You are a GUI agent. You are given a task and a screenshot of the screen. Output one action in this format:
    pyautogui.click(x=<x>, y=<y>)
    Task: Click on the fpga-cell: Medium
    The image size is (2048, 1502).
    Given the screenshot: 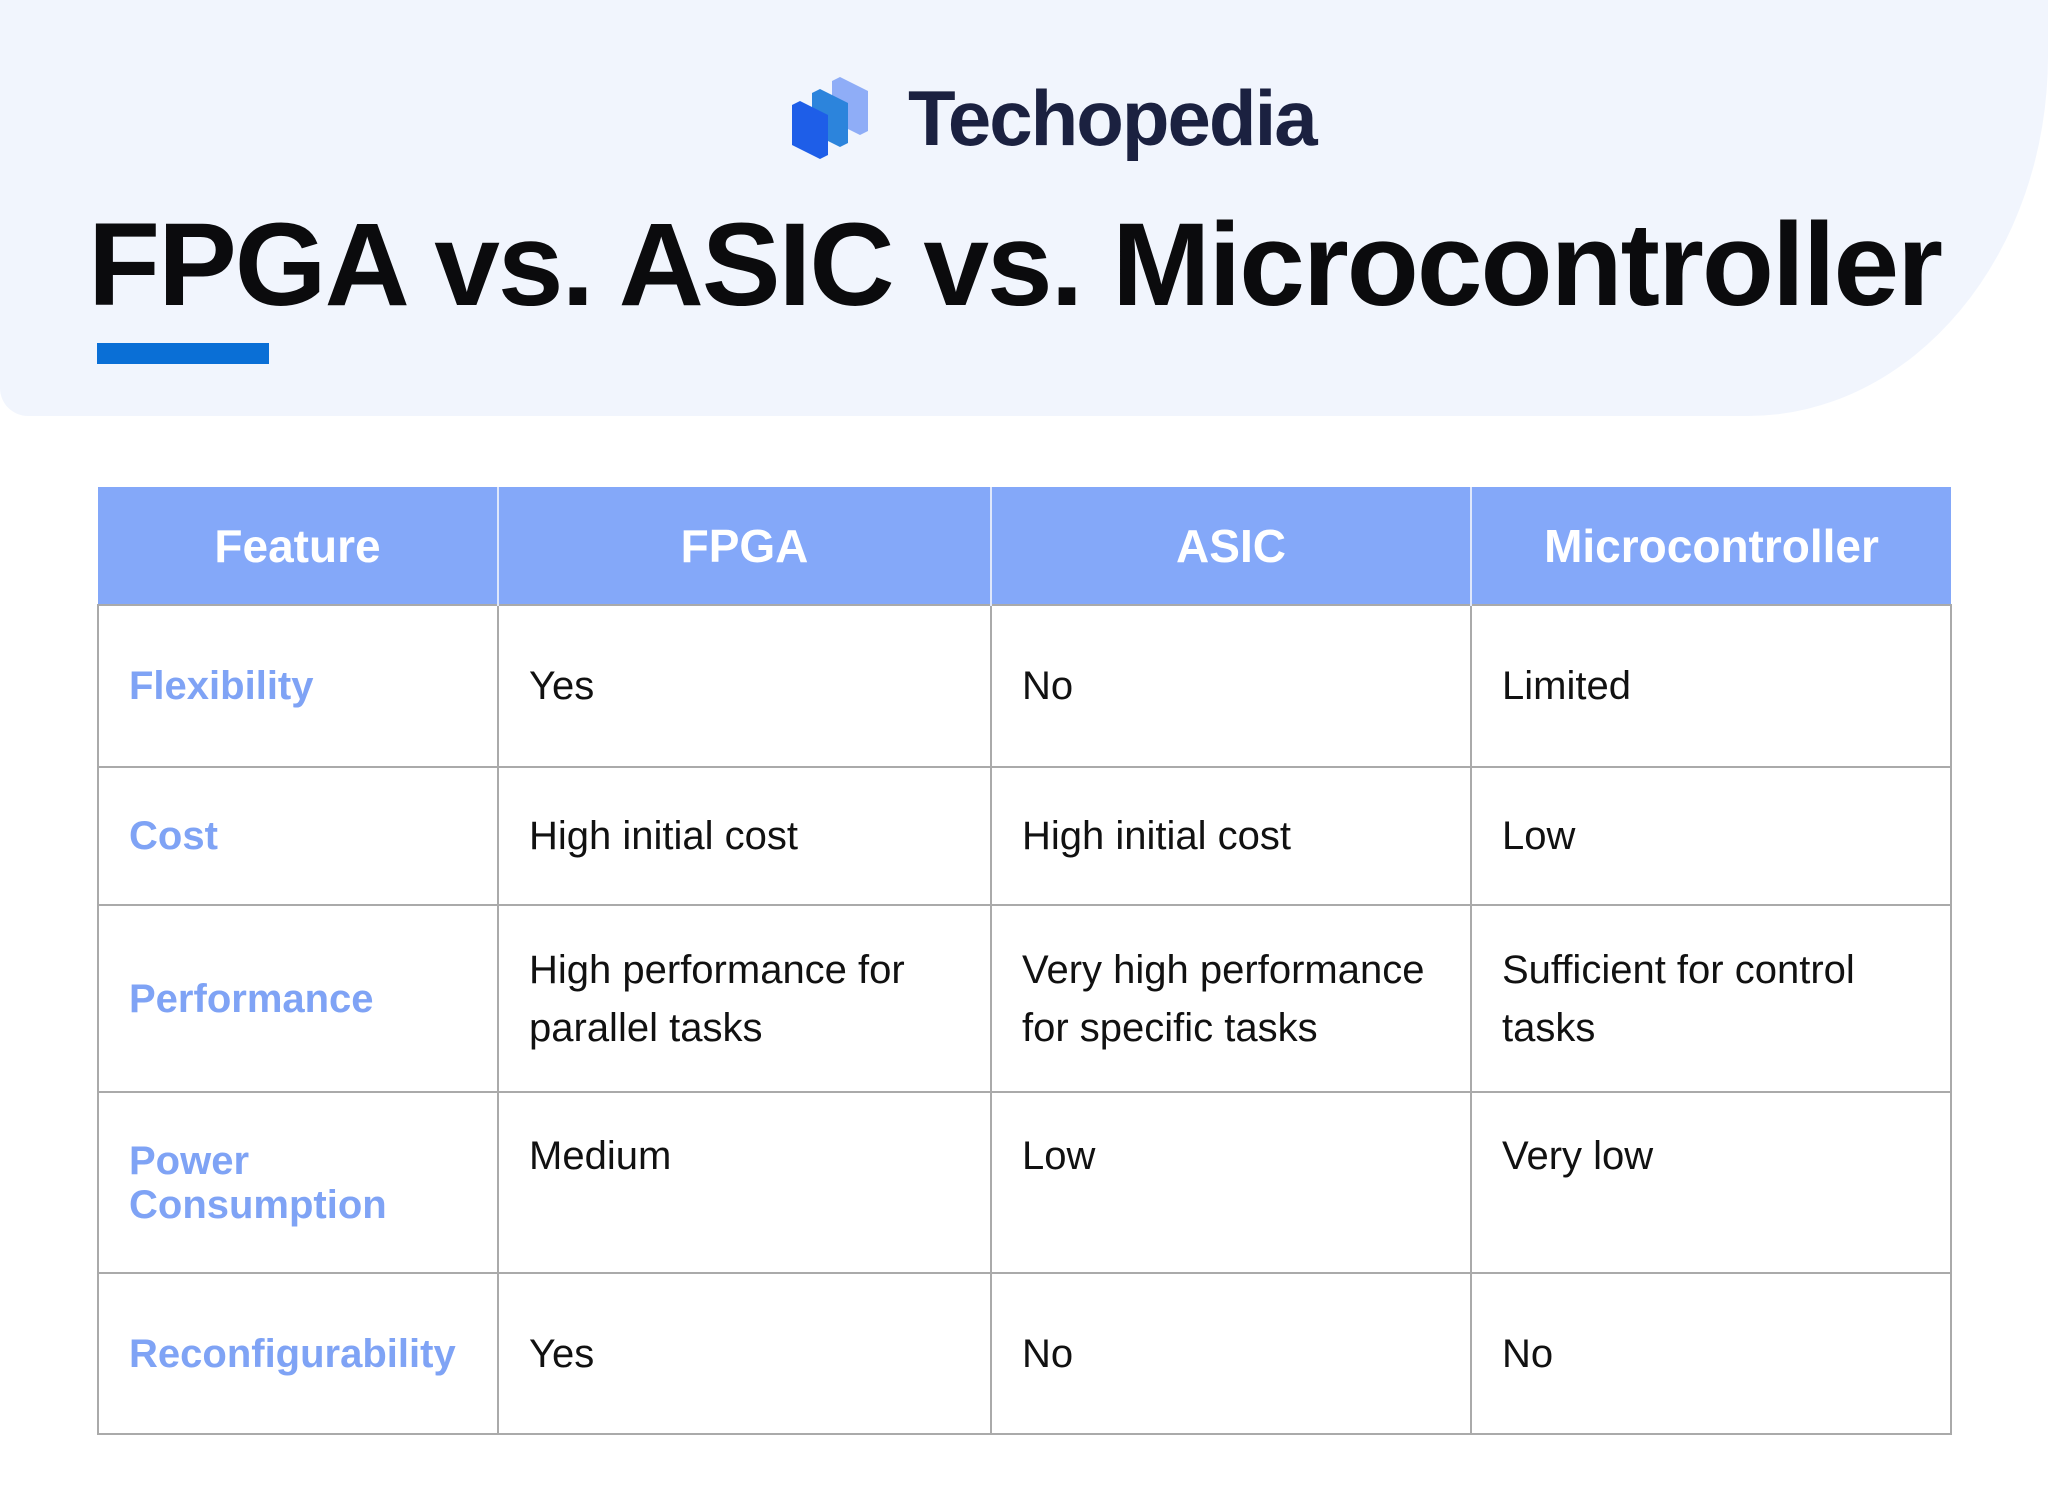 What is the action you would take?
    pyautogui.click(x=744, y=1182)
    